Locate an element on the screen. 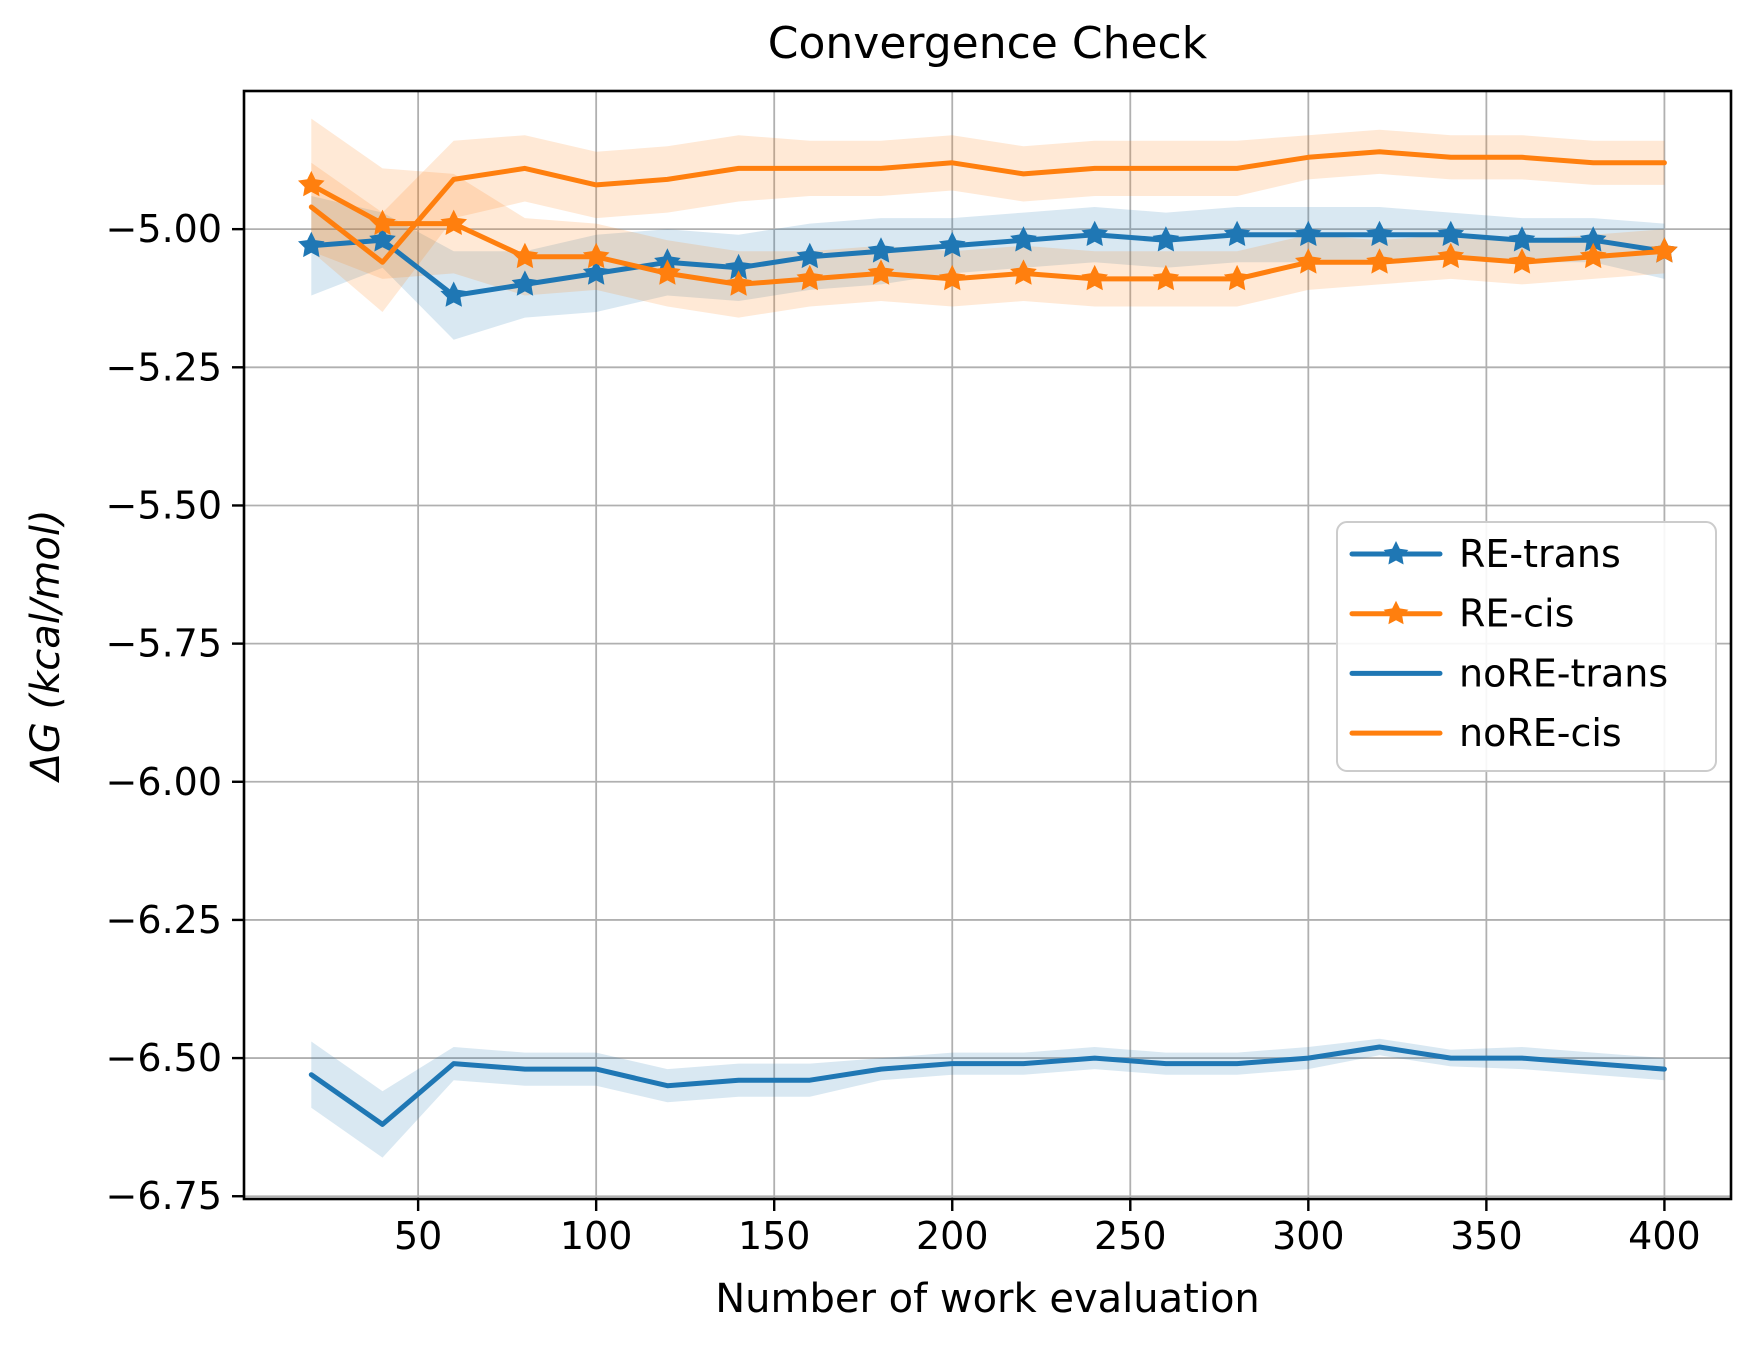 This screenshot has height=1357, width=1761. x-tick-label: 100 is located at coordinates (596, 1236).